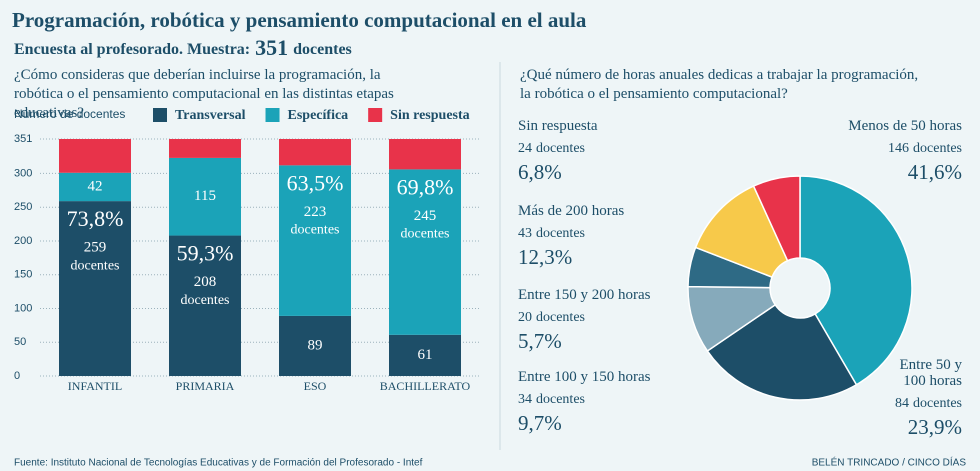  I want to click on slice-count: 24 docentes, so click(551, 148).